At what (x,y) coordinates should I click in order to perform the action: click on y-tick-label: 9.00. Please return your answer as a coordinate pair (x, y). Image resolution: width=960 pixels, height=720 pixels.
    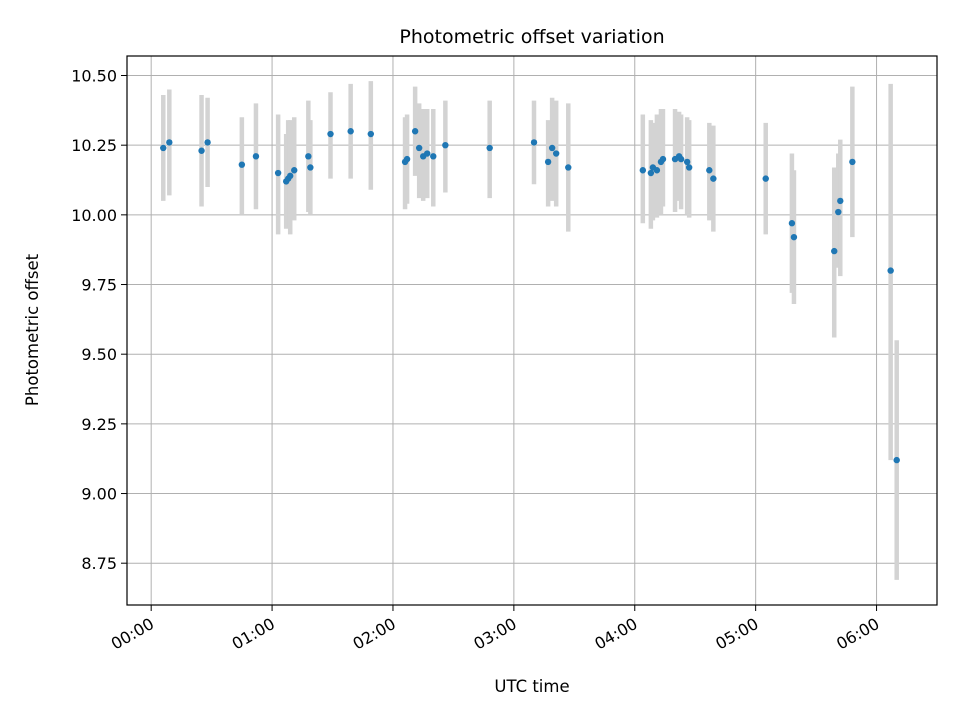
    Looking at the image, I should click on (99, 494).